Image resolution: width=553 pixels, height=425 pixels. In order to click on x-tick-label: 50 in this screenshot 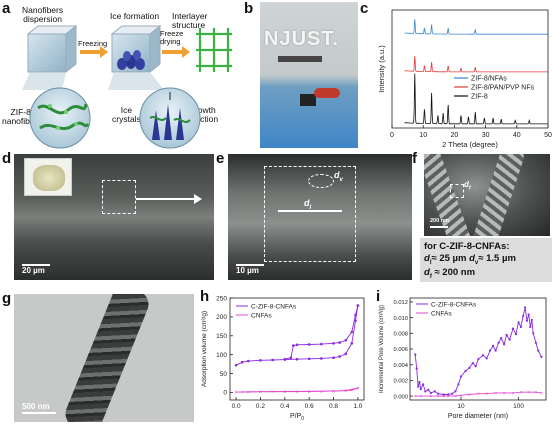, I will do `click(548, 135)`.